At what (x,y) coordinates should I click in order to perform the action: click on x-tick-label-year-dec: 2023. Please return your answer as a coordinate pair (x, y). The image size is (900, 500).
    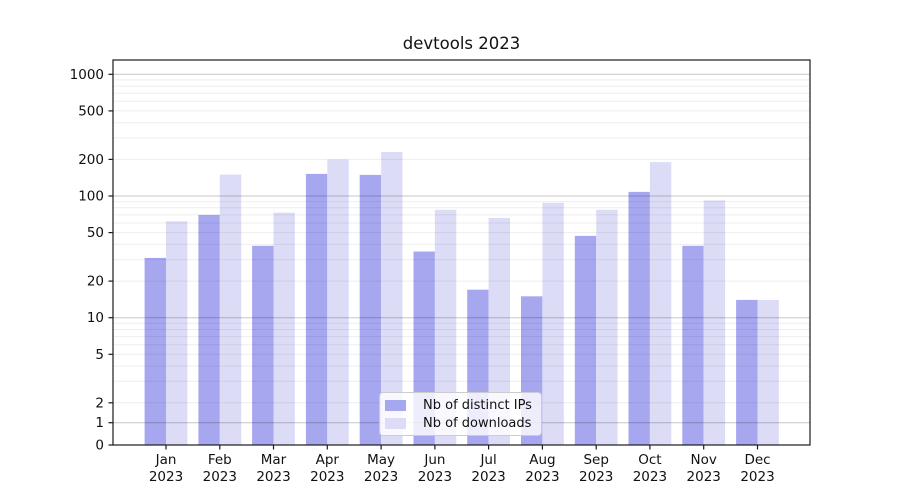
    Looking at the image, I should click on (757, 477).